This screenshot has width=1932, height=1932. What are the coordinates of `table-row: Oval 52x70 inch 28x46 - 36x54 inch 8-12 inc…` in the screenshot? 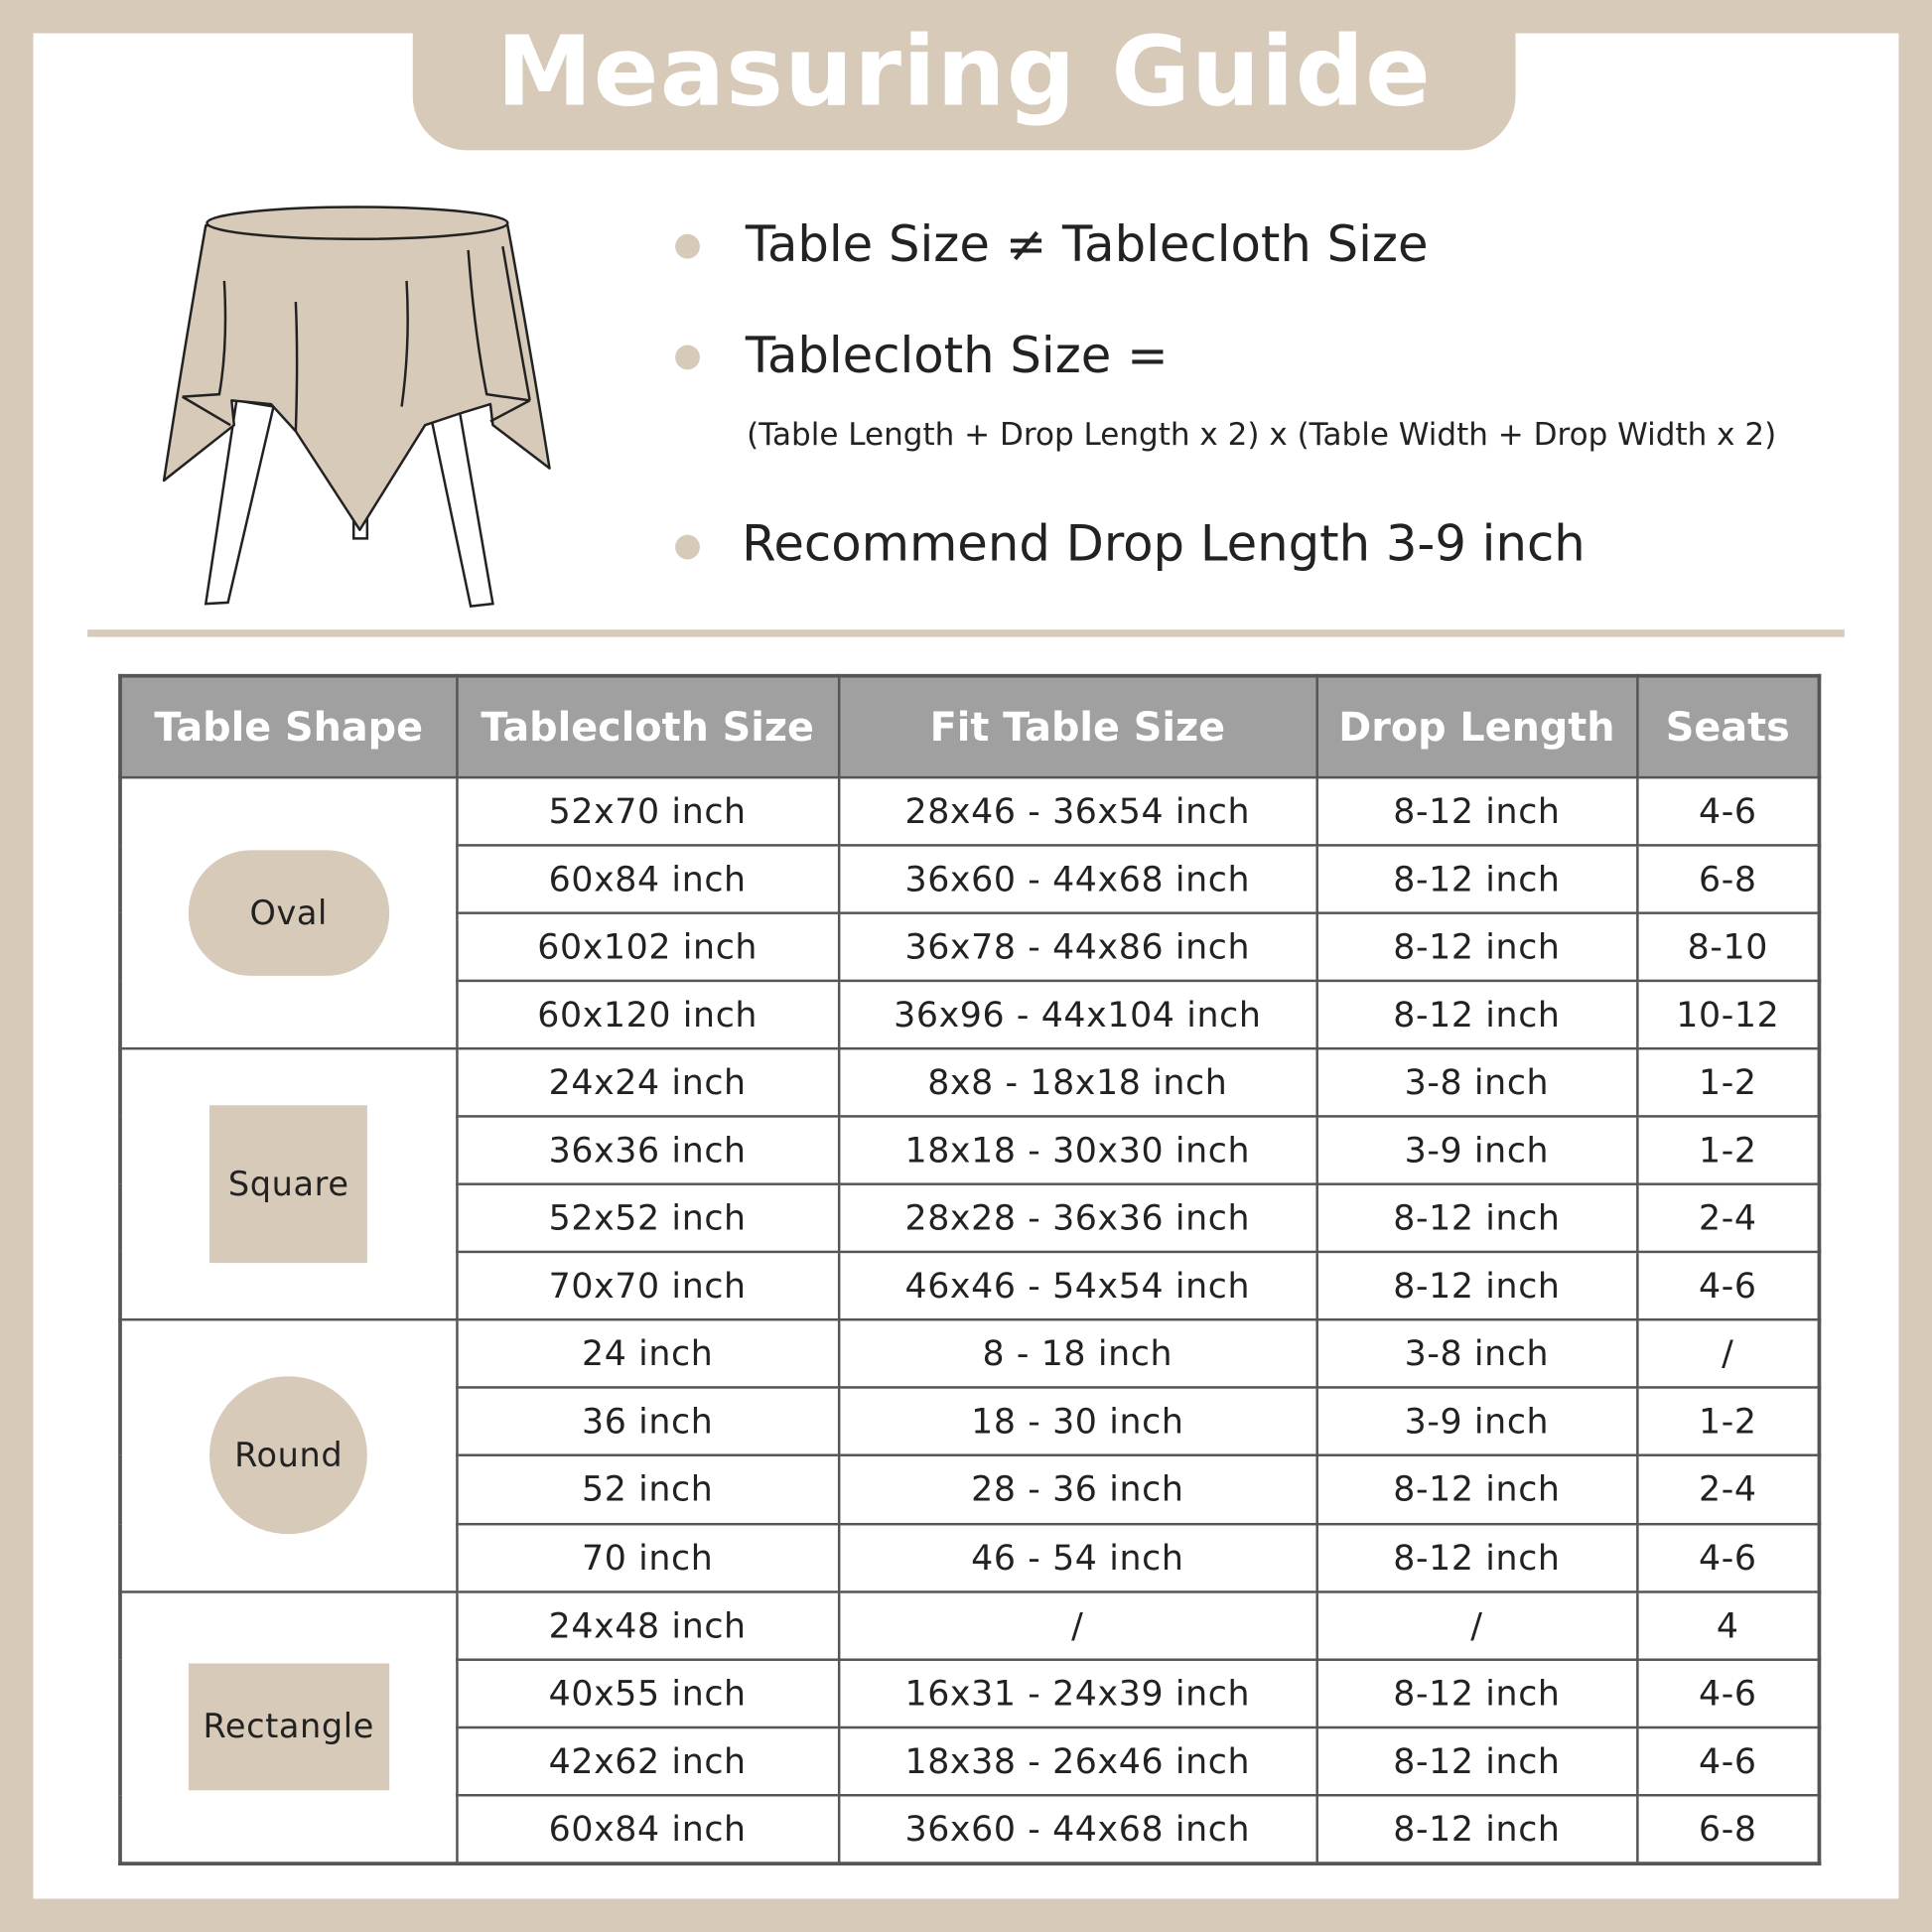 It's located at (970, 913).